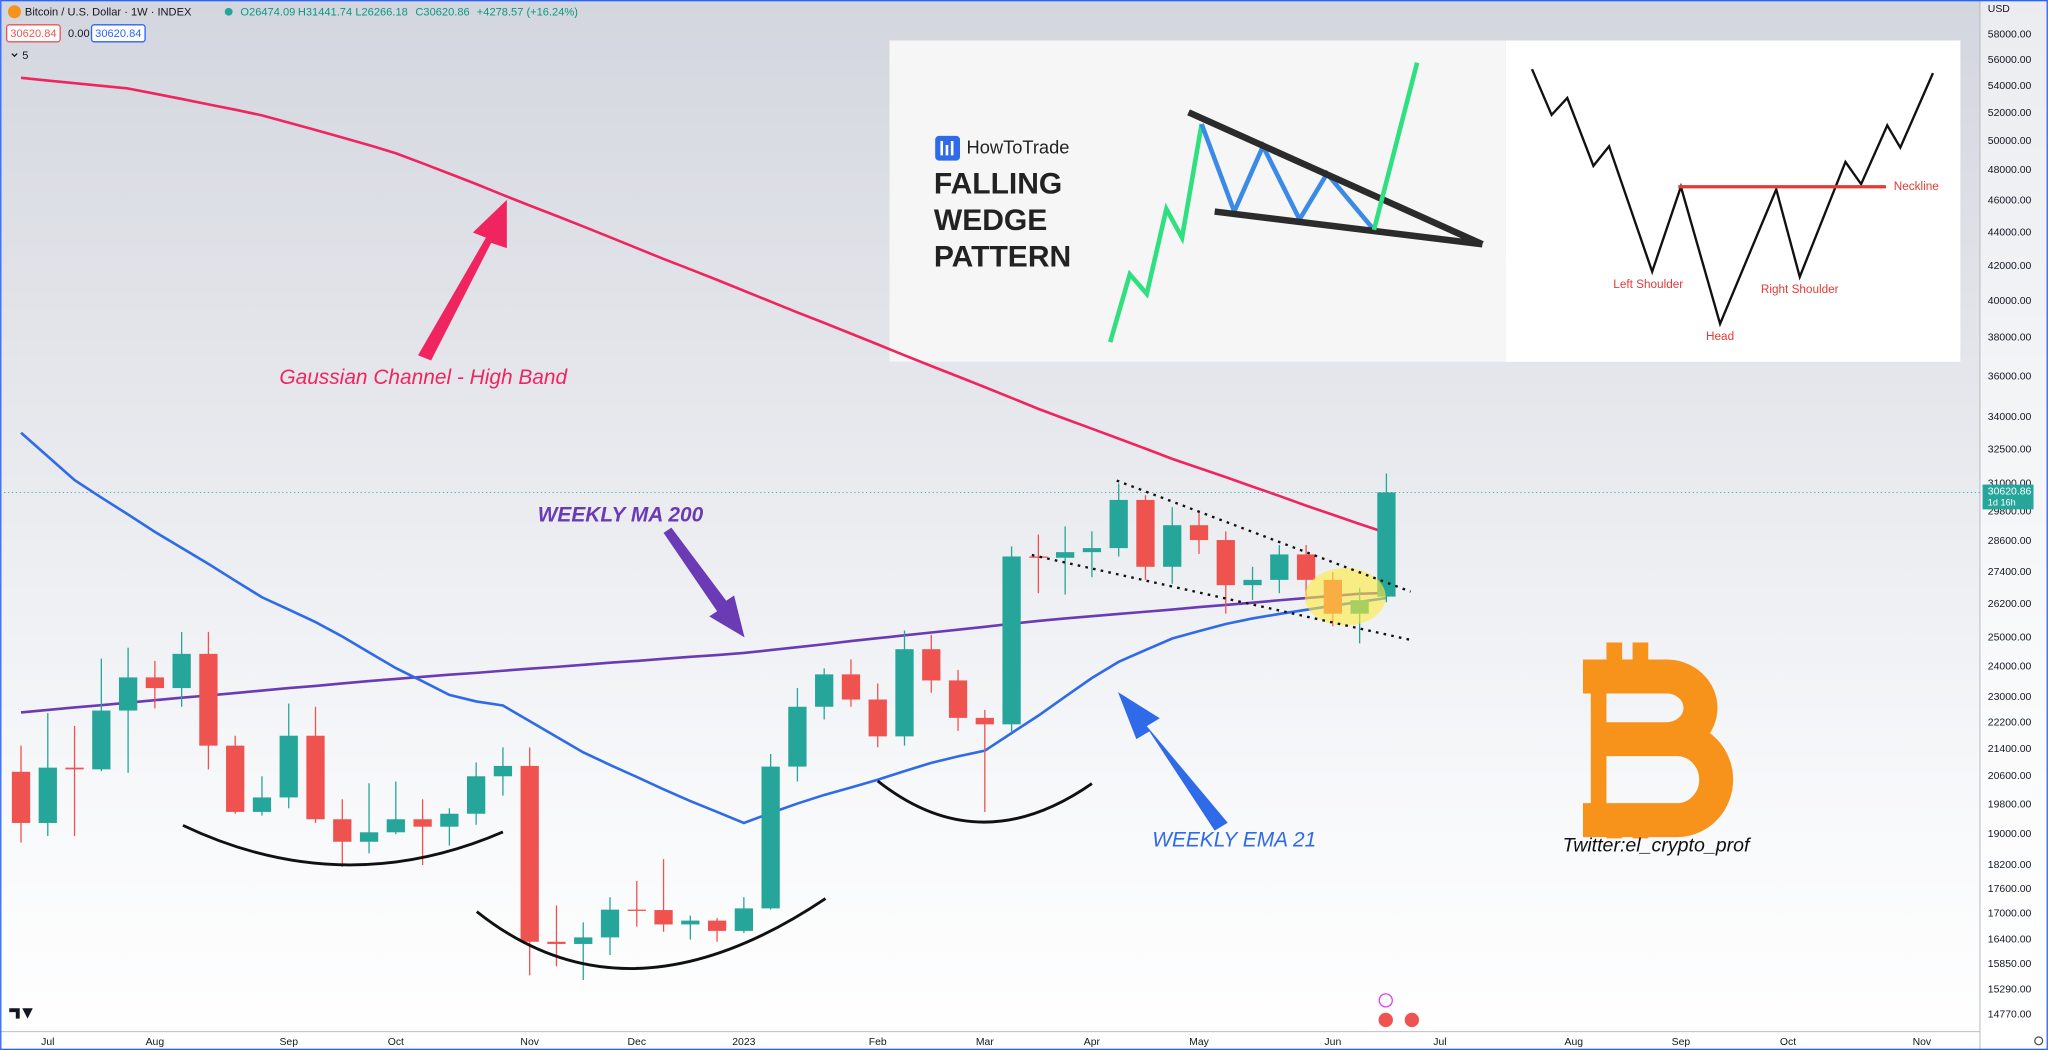 The image size is (2048, 1050). What do you see at coordinates (1681, 1042) in the screenshot?
I see `x-tick-label: Sep` at bounding box center [1681, 1042].